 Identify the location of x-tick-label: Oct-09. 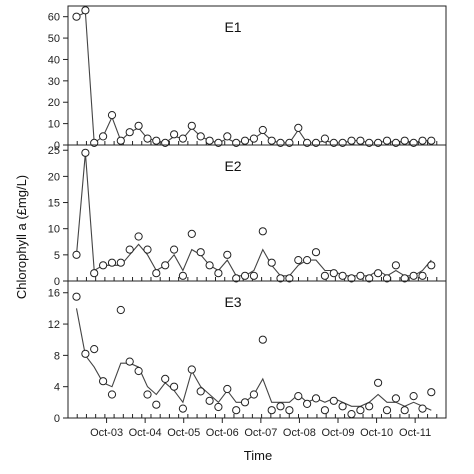
(337, 433).